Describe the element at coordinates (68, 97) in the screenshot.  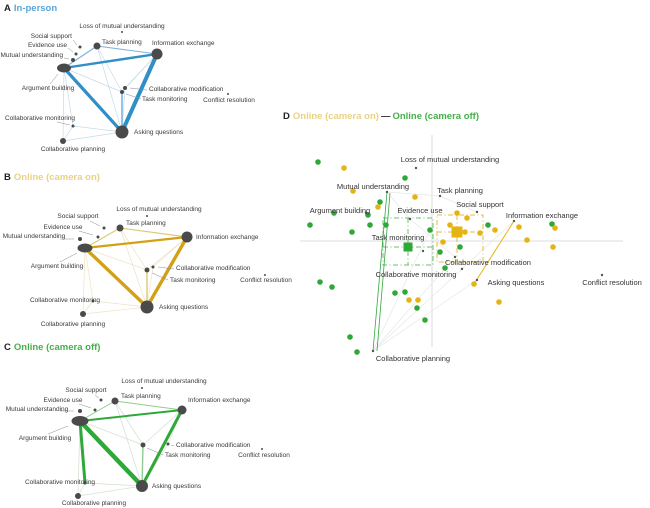
I see `edge-argument_building--collaborative_monitoring` at that location.